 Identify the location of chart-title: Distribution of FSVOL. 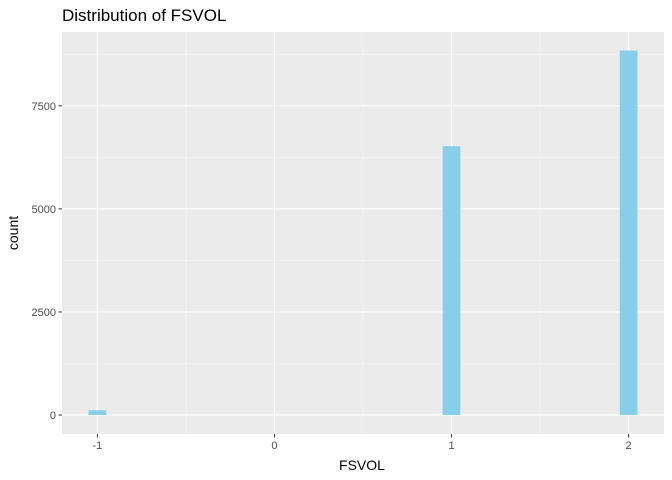
(144, 15).